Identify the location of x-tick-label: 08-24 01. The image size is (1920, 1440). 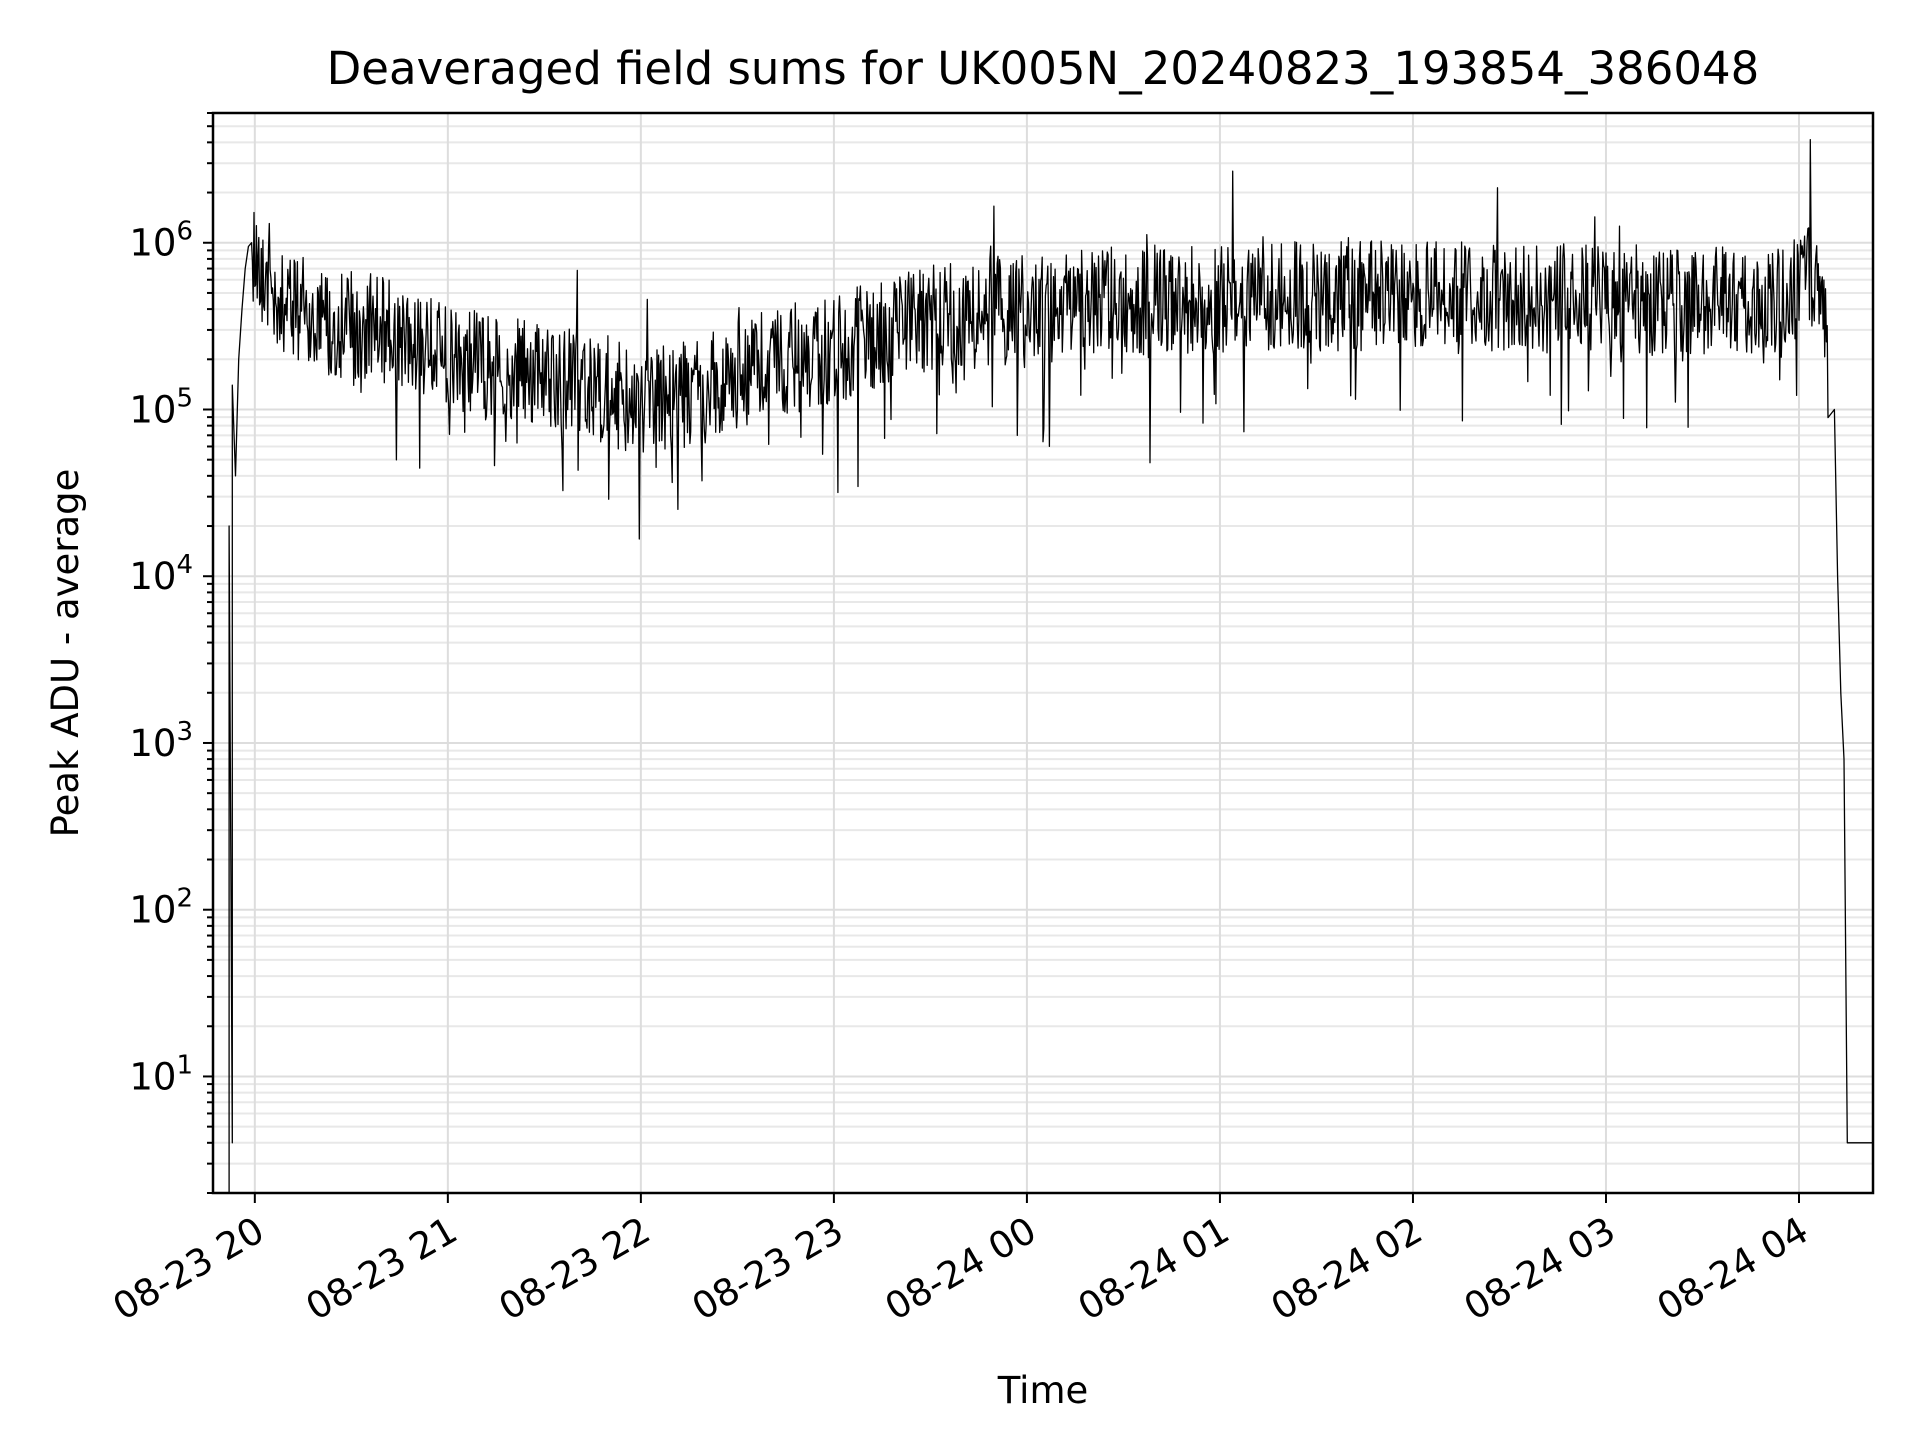
(1154, 1269).